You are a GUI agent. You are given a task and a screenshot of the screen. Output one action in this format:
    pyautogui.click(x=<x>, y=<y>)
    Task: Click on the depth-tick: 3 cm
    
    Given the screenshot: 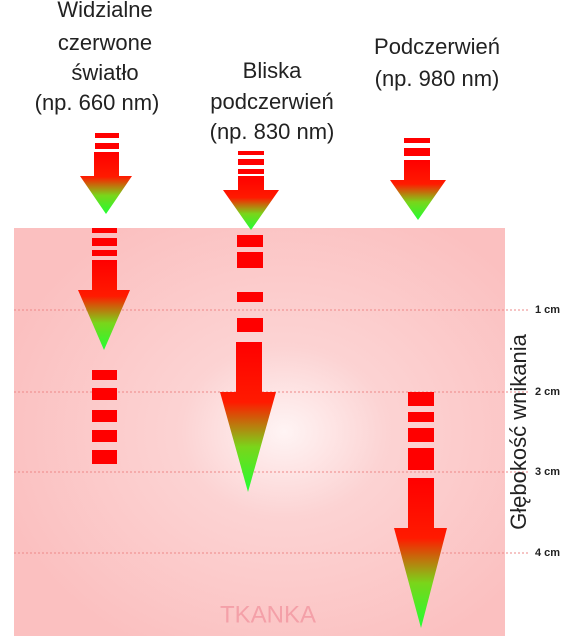 What is the action you would take?
    pyautogui.click(x=547, y=472)
    